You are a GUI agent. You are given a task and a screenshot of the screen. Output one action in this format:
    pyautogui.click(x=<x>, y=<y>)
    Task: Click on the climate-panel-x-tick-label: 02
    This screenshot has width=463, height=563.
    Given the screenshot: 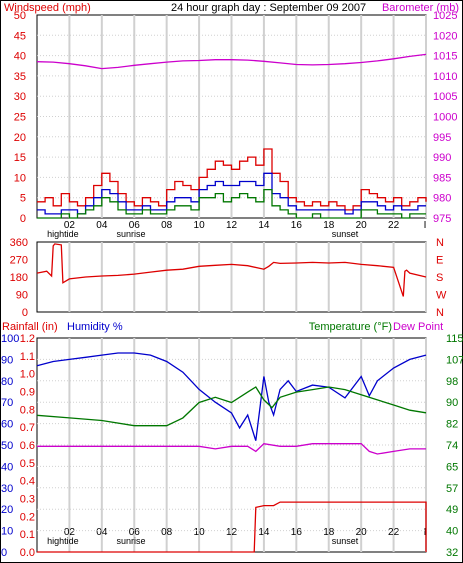 What is the action you would take?
    pyautogui.click(x=70, y=532)
    